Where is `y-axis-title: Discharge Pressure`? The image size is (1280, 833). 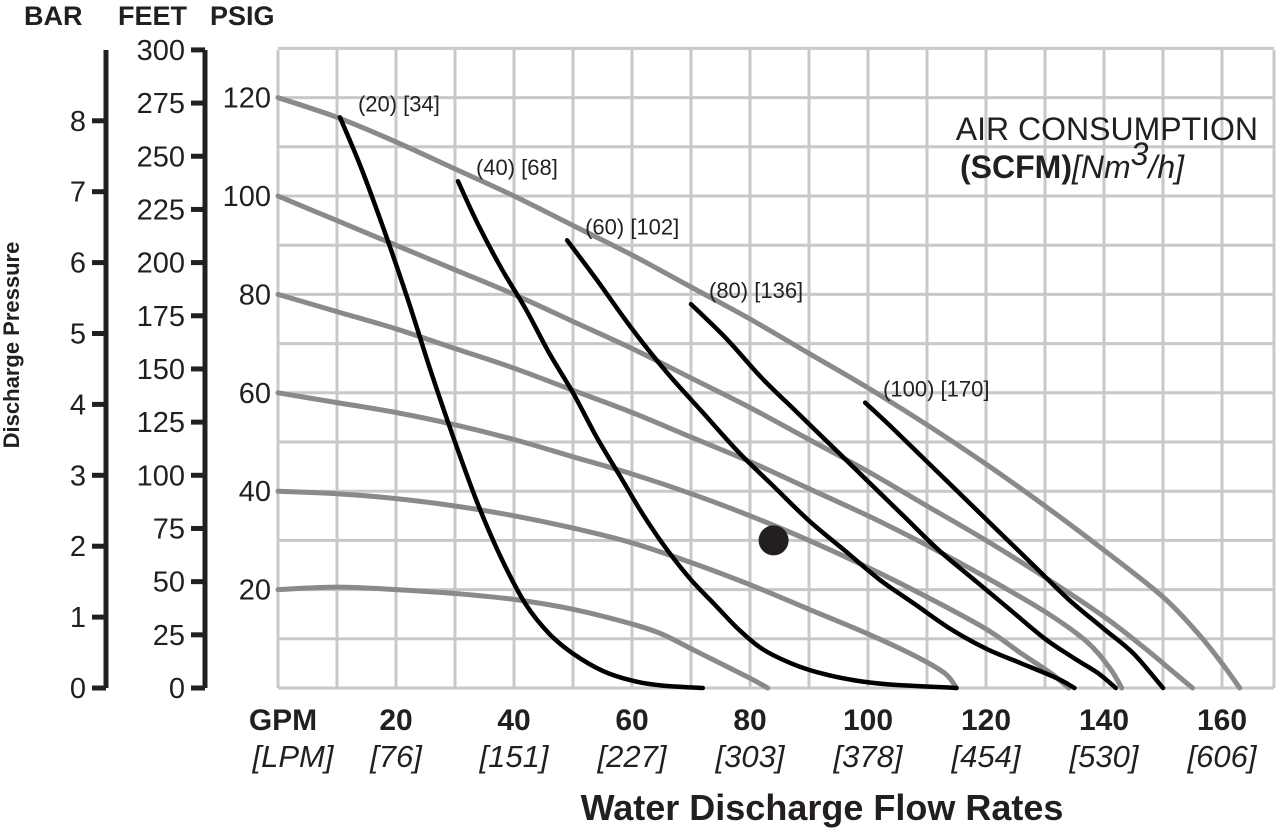 y-axis-title: Discharge Pressure is located at coordinates (12, 345).